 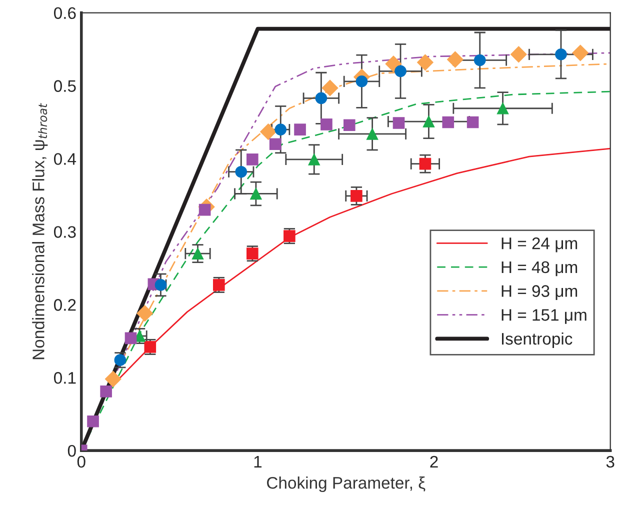 What do you see at coordinates (434, 462) in the screenshot?
I see `x-tick-label: 2` at bounding box center [434, 462].